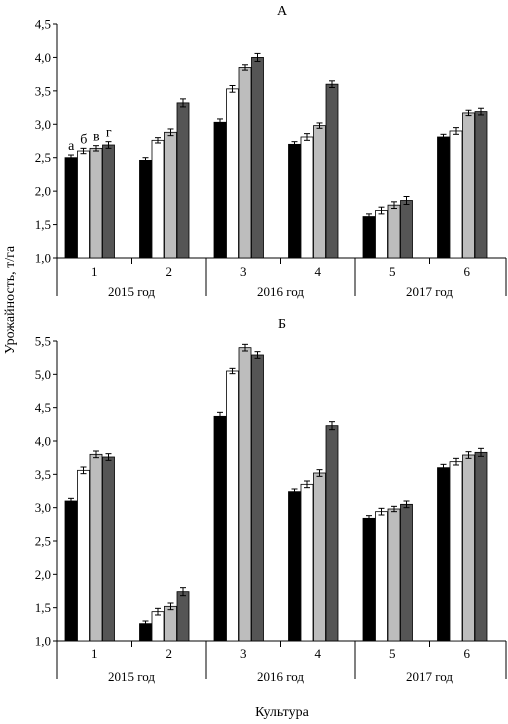  I want to click on category-label: 4, so click(318, 271).